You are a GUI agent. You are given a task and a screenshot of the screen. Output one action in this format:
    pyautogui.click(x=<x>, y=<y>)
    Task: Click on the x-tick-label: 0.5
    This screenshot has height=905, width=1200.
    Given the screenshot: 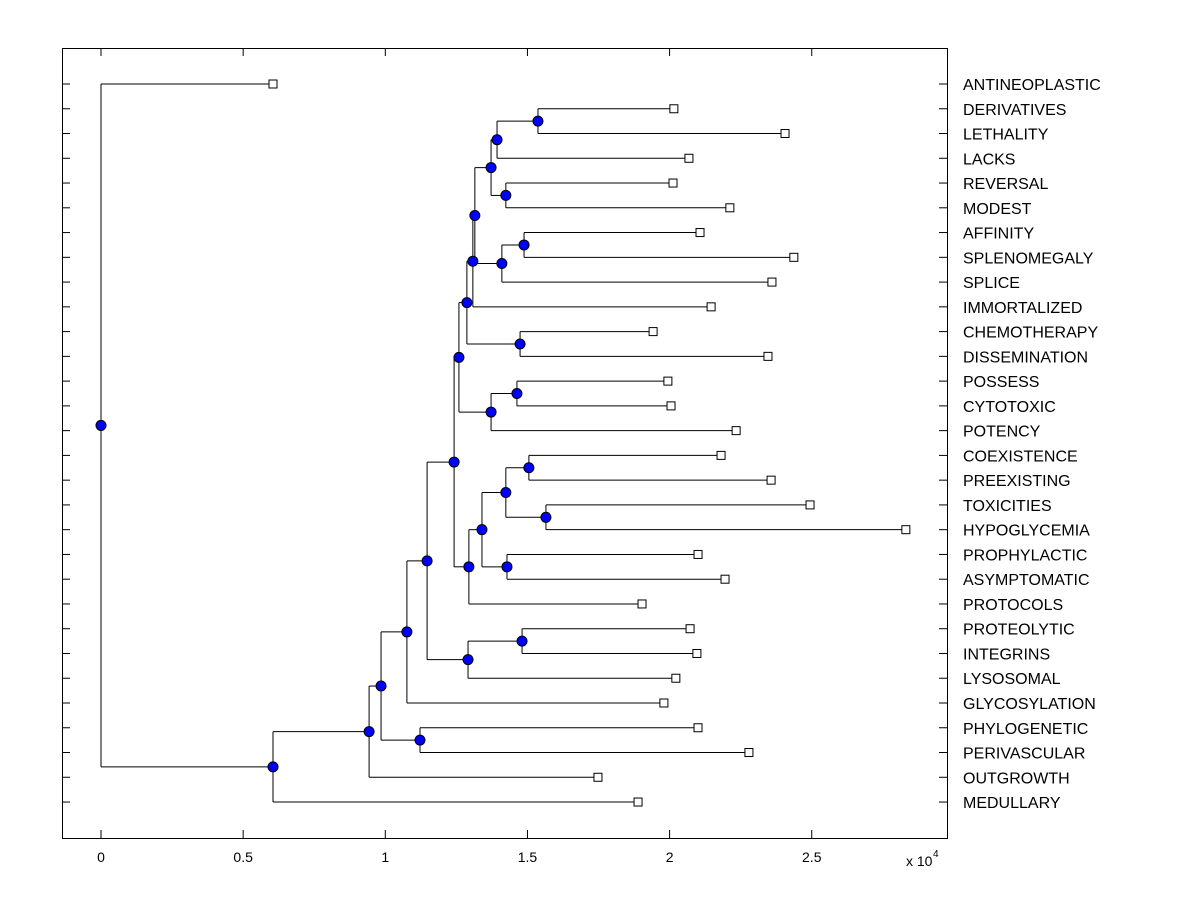 What is the action you would take?
    pyautogui.click(x=243, y=857)
    